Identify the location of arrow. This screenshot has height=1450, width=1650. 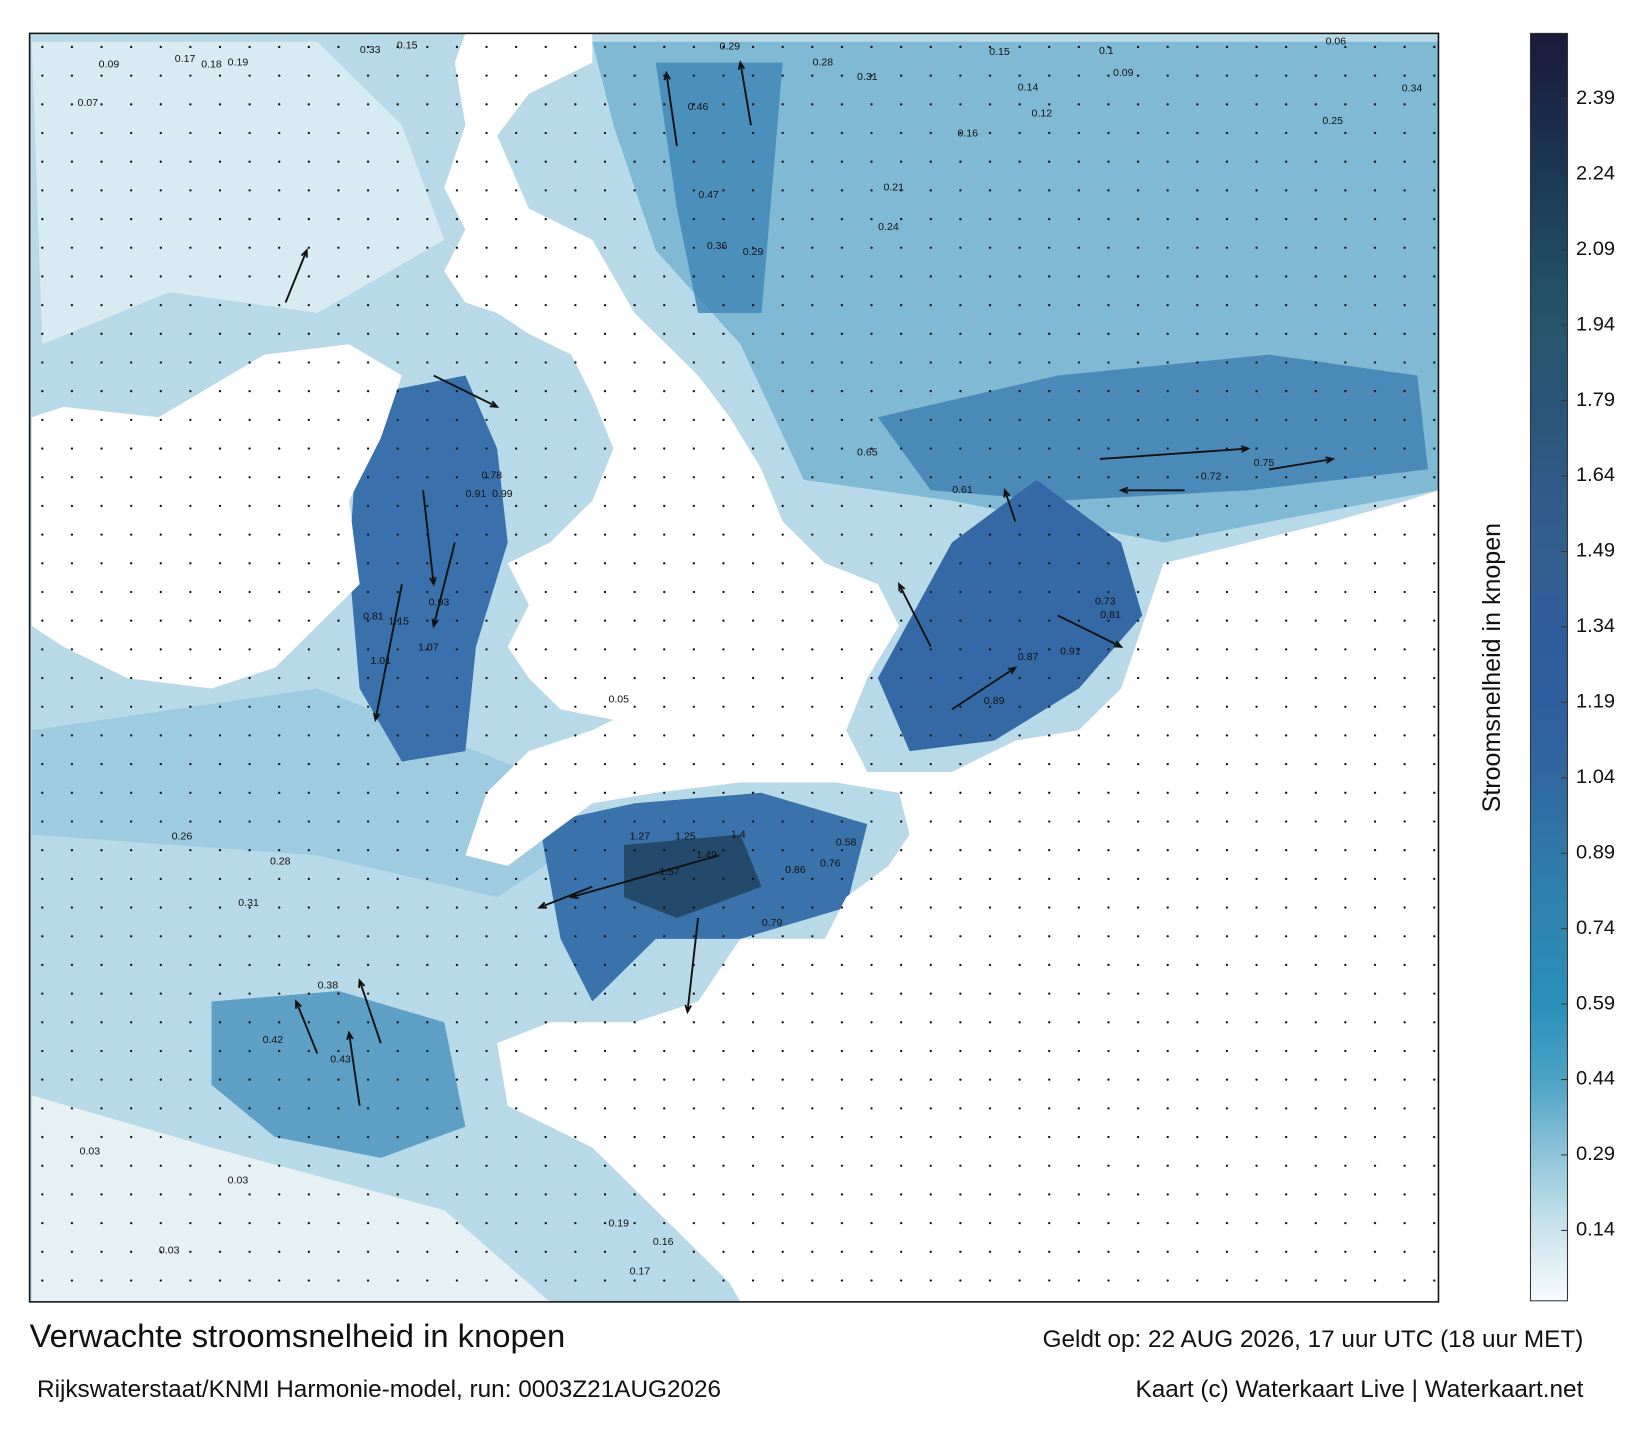
(296, 276).